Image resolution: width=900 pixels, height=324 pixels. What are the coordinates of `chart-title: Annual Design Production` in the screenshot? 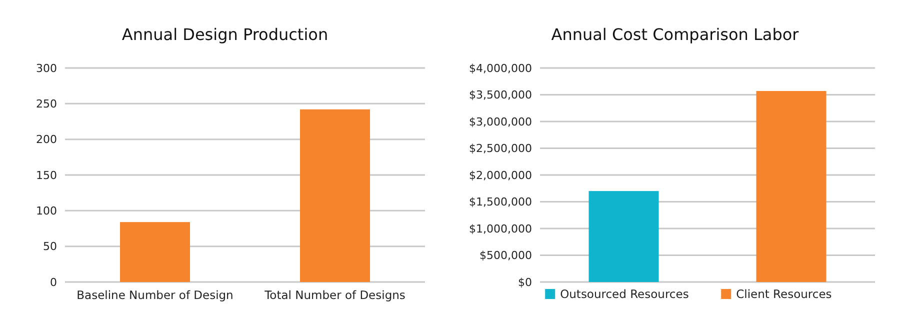 It's located at (225, 34).